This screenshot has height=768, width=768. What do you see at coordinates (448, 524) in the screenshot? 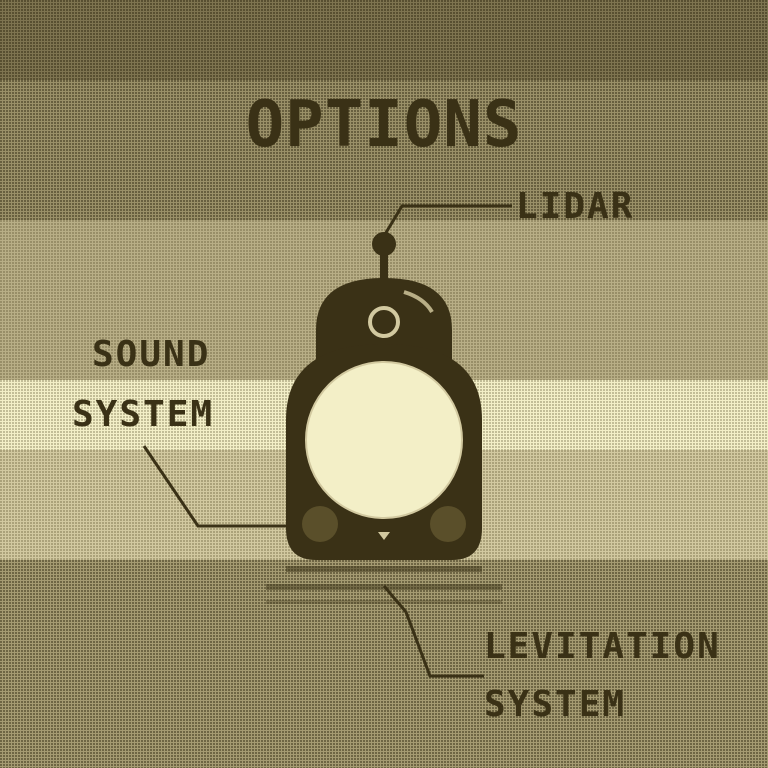
I see `right-speaker-icon` at bounding box center [448, 524].